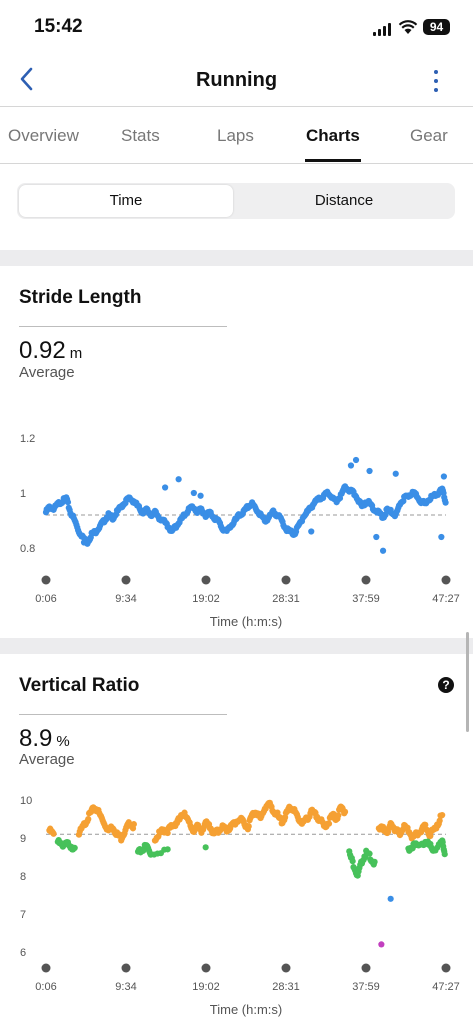  I want to click on tab-laps: Laps, so click(235, 135).